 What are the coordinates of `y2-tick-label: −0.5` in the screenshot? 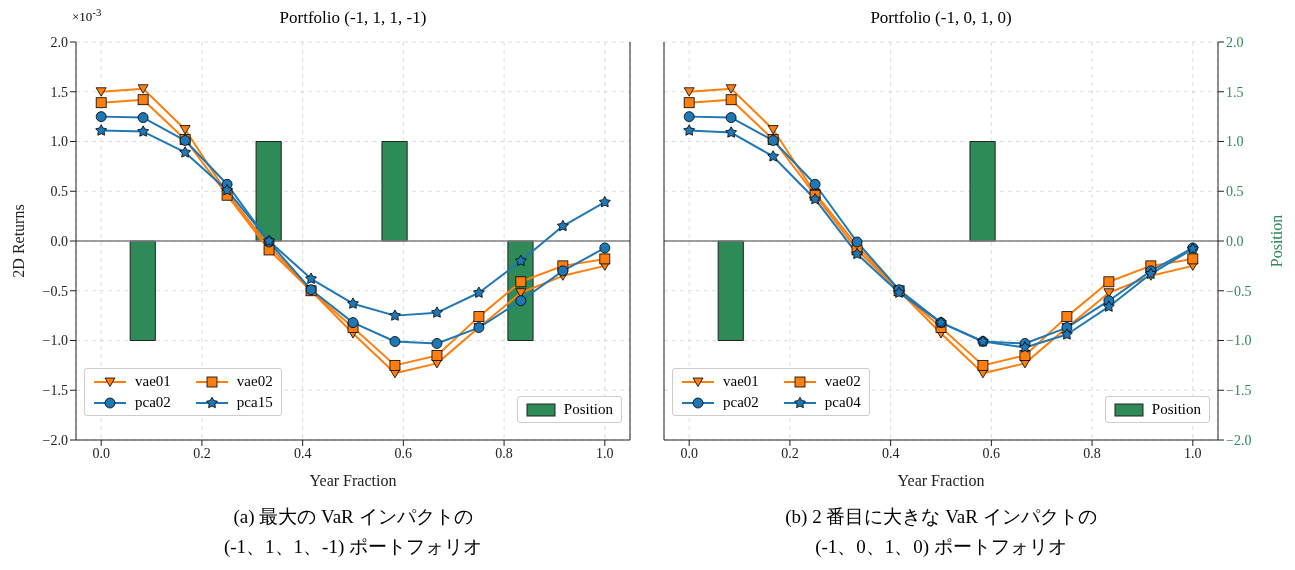 It's located at (1239, 291).